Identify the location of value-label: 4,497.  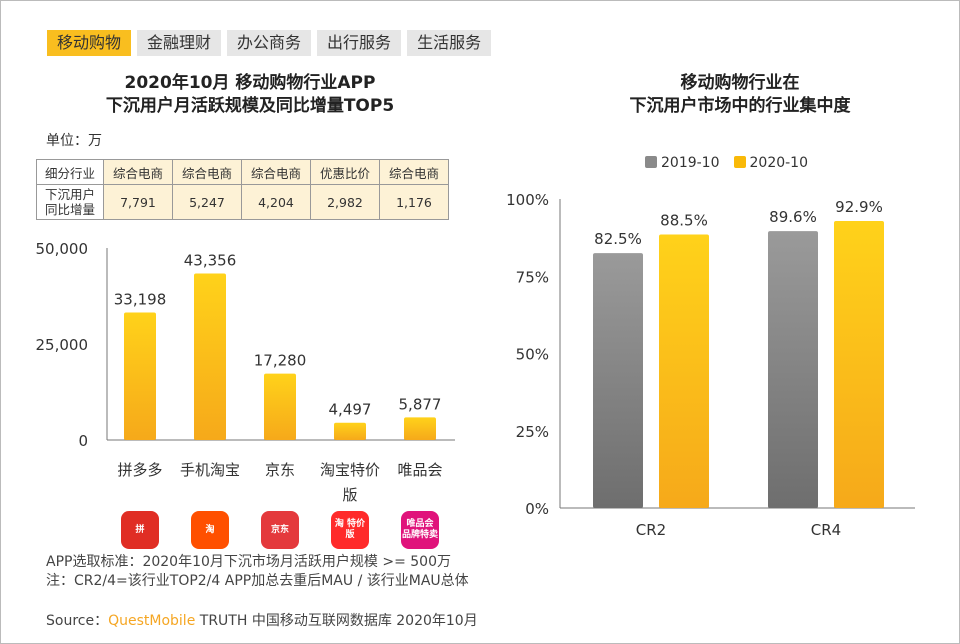
(350, 410).